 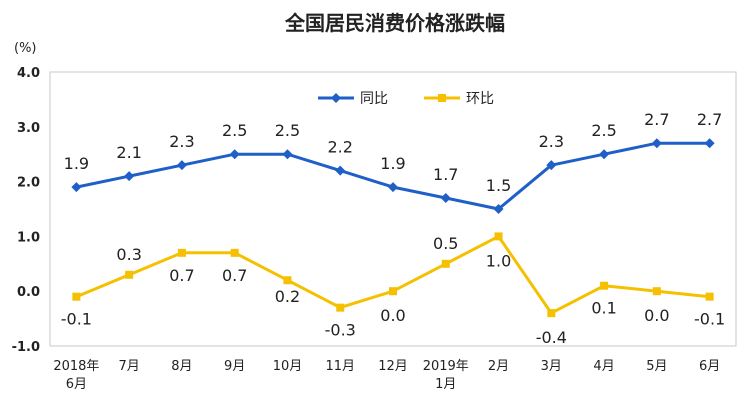 What do you see at coordinates (28, 73) in the screenshot?
I see `y-tick-label: 4.0` at bounding box center [28, 73].